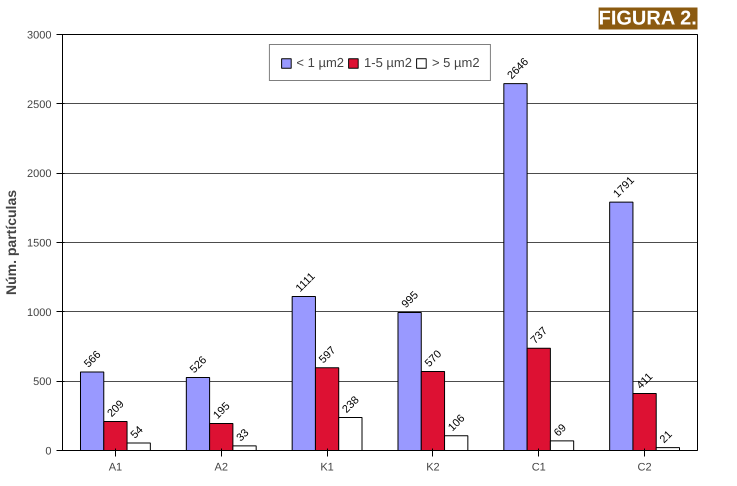 The width and height of the screenshot is (737, 486). I want to click on x-tick-label: K1, so click(327, 468).